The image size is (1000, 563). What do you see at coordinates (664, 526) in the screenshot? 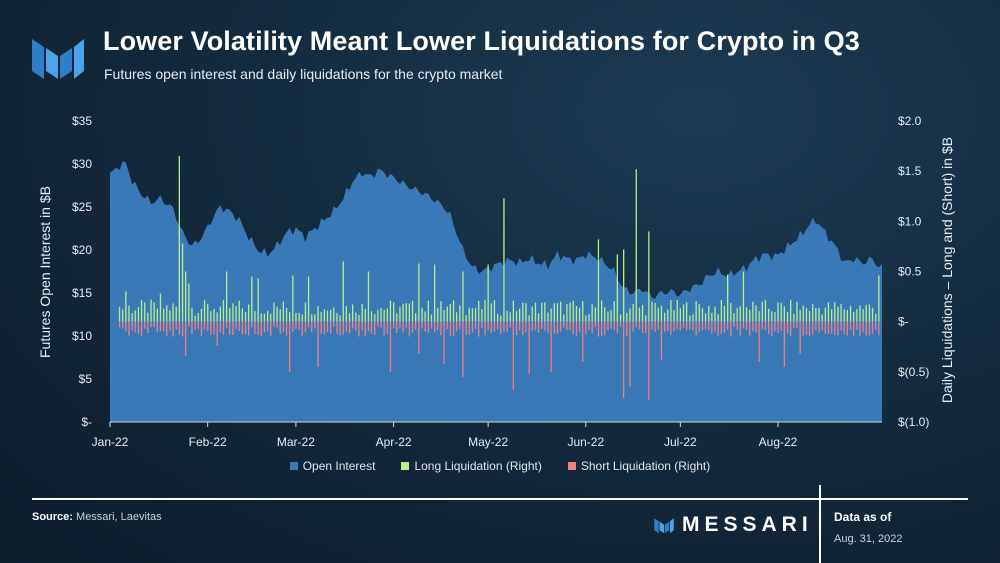
I see `messari-brand-icon` at bounding box center [664, 526].